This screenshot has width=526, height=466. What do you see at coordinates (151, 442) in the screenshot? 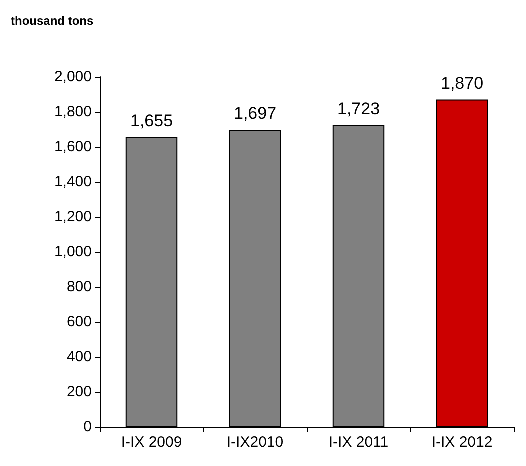
I see `x-tick-label: I-IX 2009` at bounding box center [151, 442].